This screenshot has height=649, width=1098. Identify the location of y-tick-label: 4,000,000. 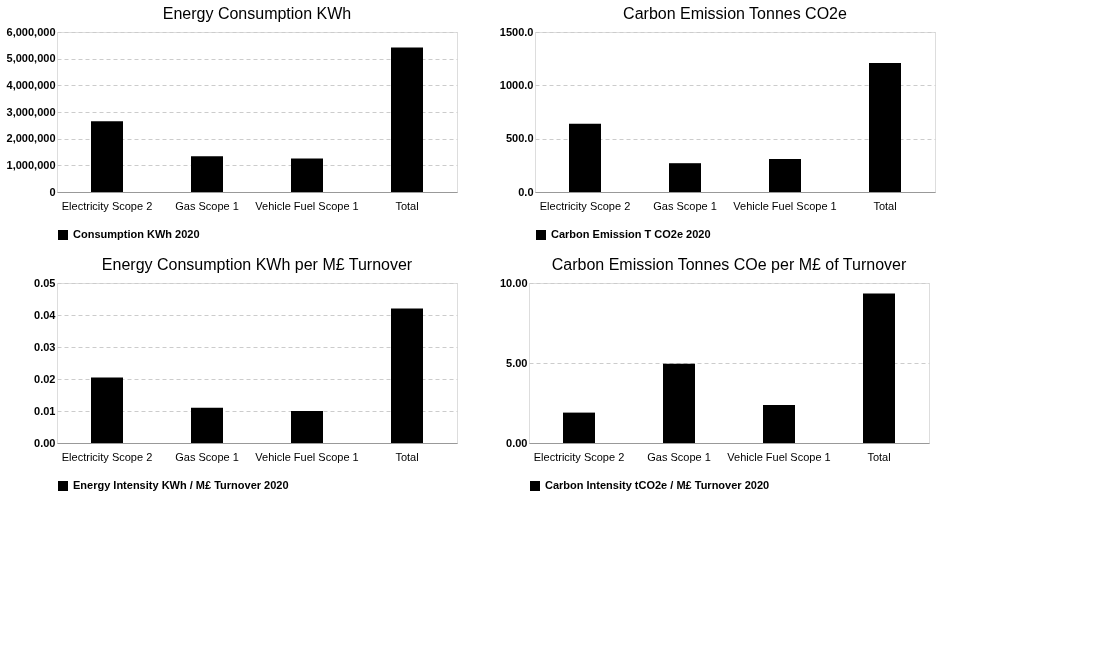
(31, 84).